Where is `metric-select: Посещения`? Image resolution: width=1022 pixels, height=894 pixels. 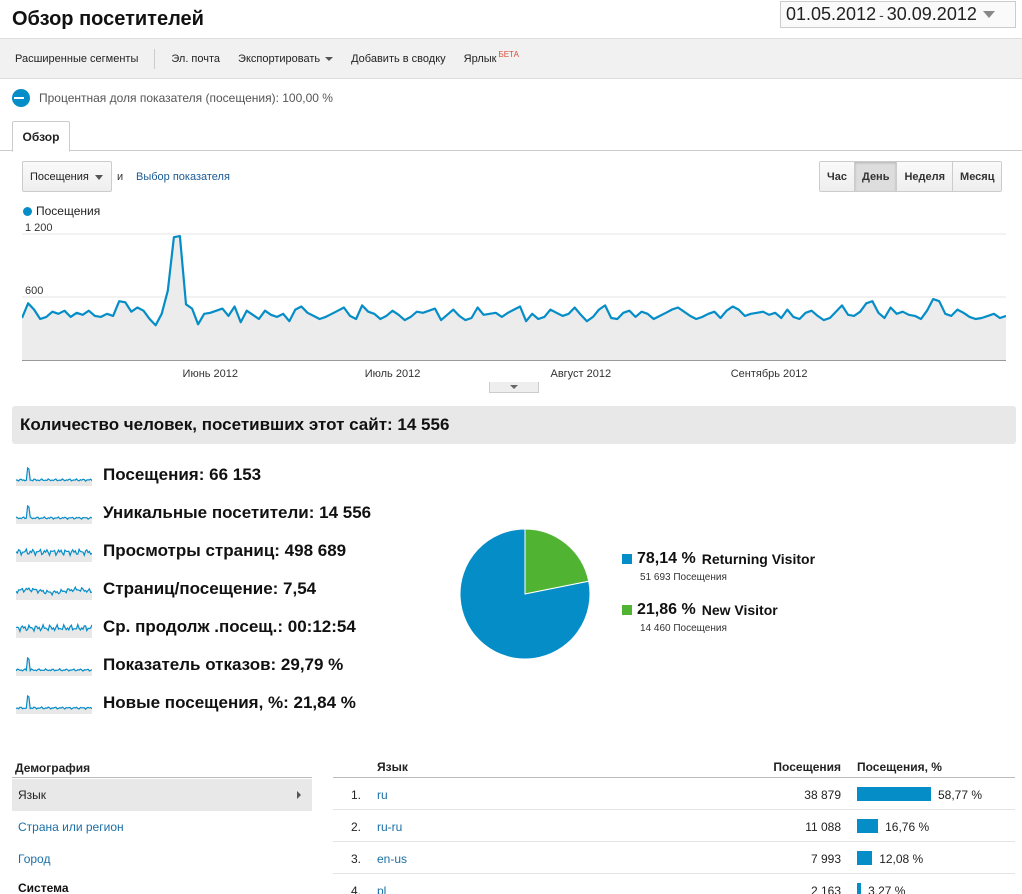
metric-select: Посещения is located at coordinates (67, 176).